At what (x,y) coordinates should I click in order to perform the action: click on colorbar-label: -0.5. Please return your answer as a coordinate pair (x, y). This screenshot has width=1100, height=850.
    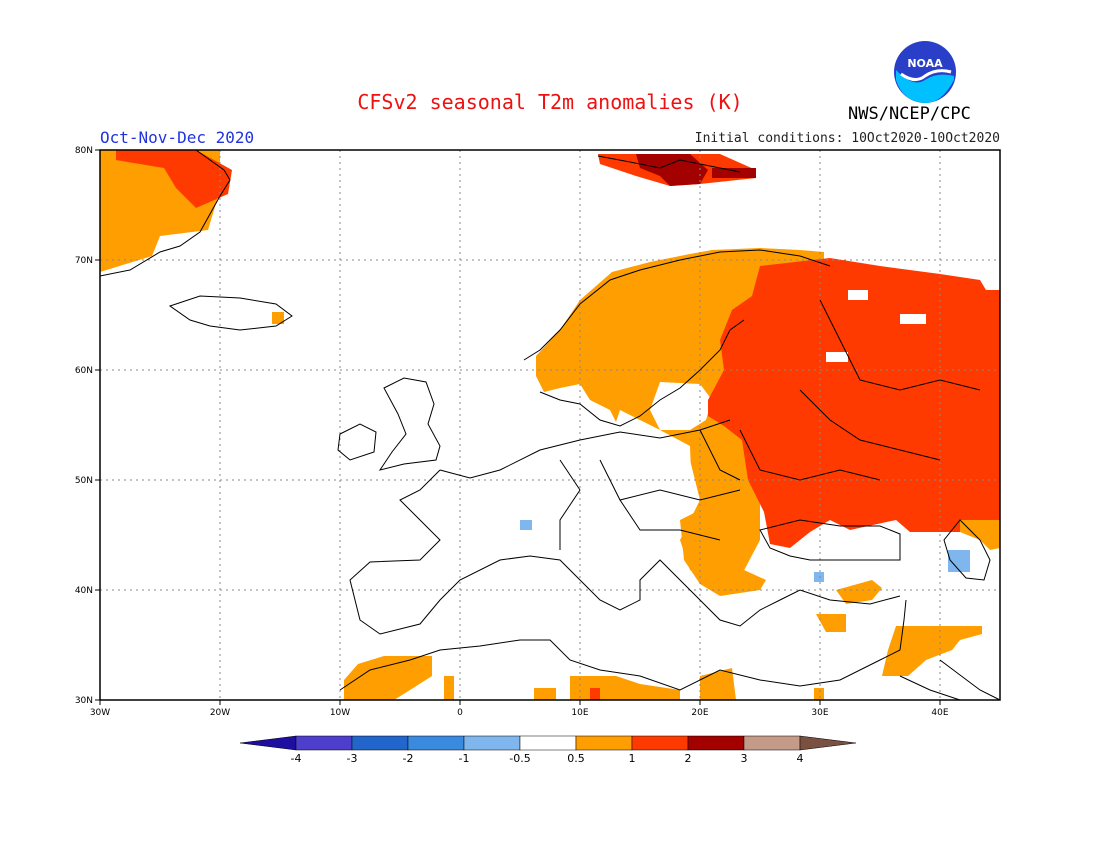
    Looking at the image, I should click on (519, 758).